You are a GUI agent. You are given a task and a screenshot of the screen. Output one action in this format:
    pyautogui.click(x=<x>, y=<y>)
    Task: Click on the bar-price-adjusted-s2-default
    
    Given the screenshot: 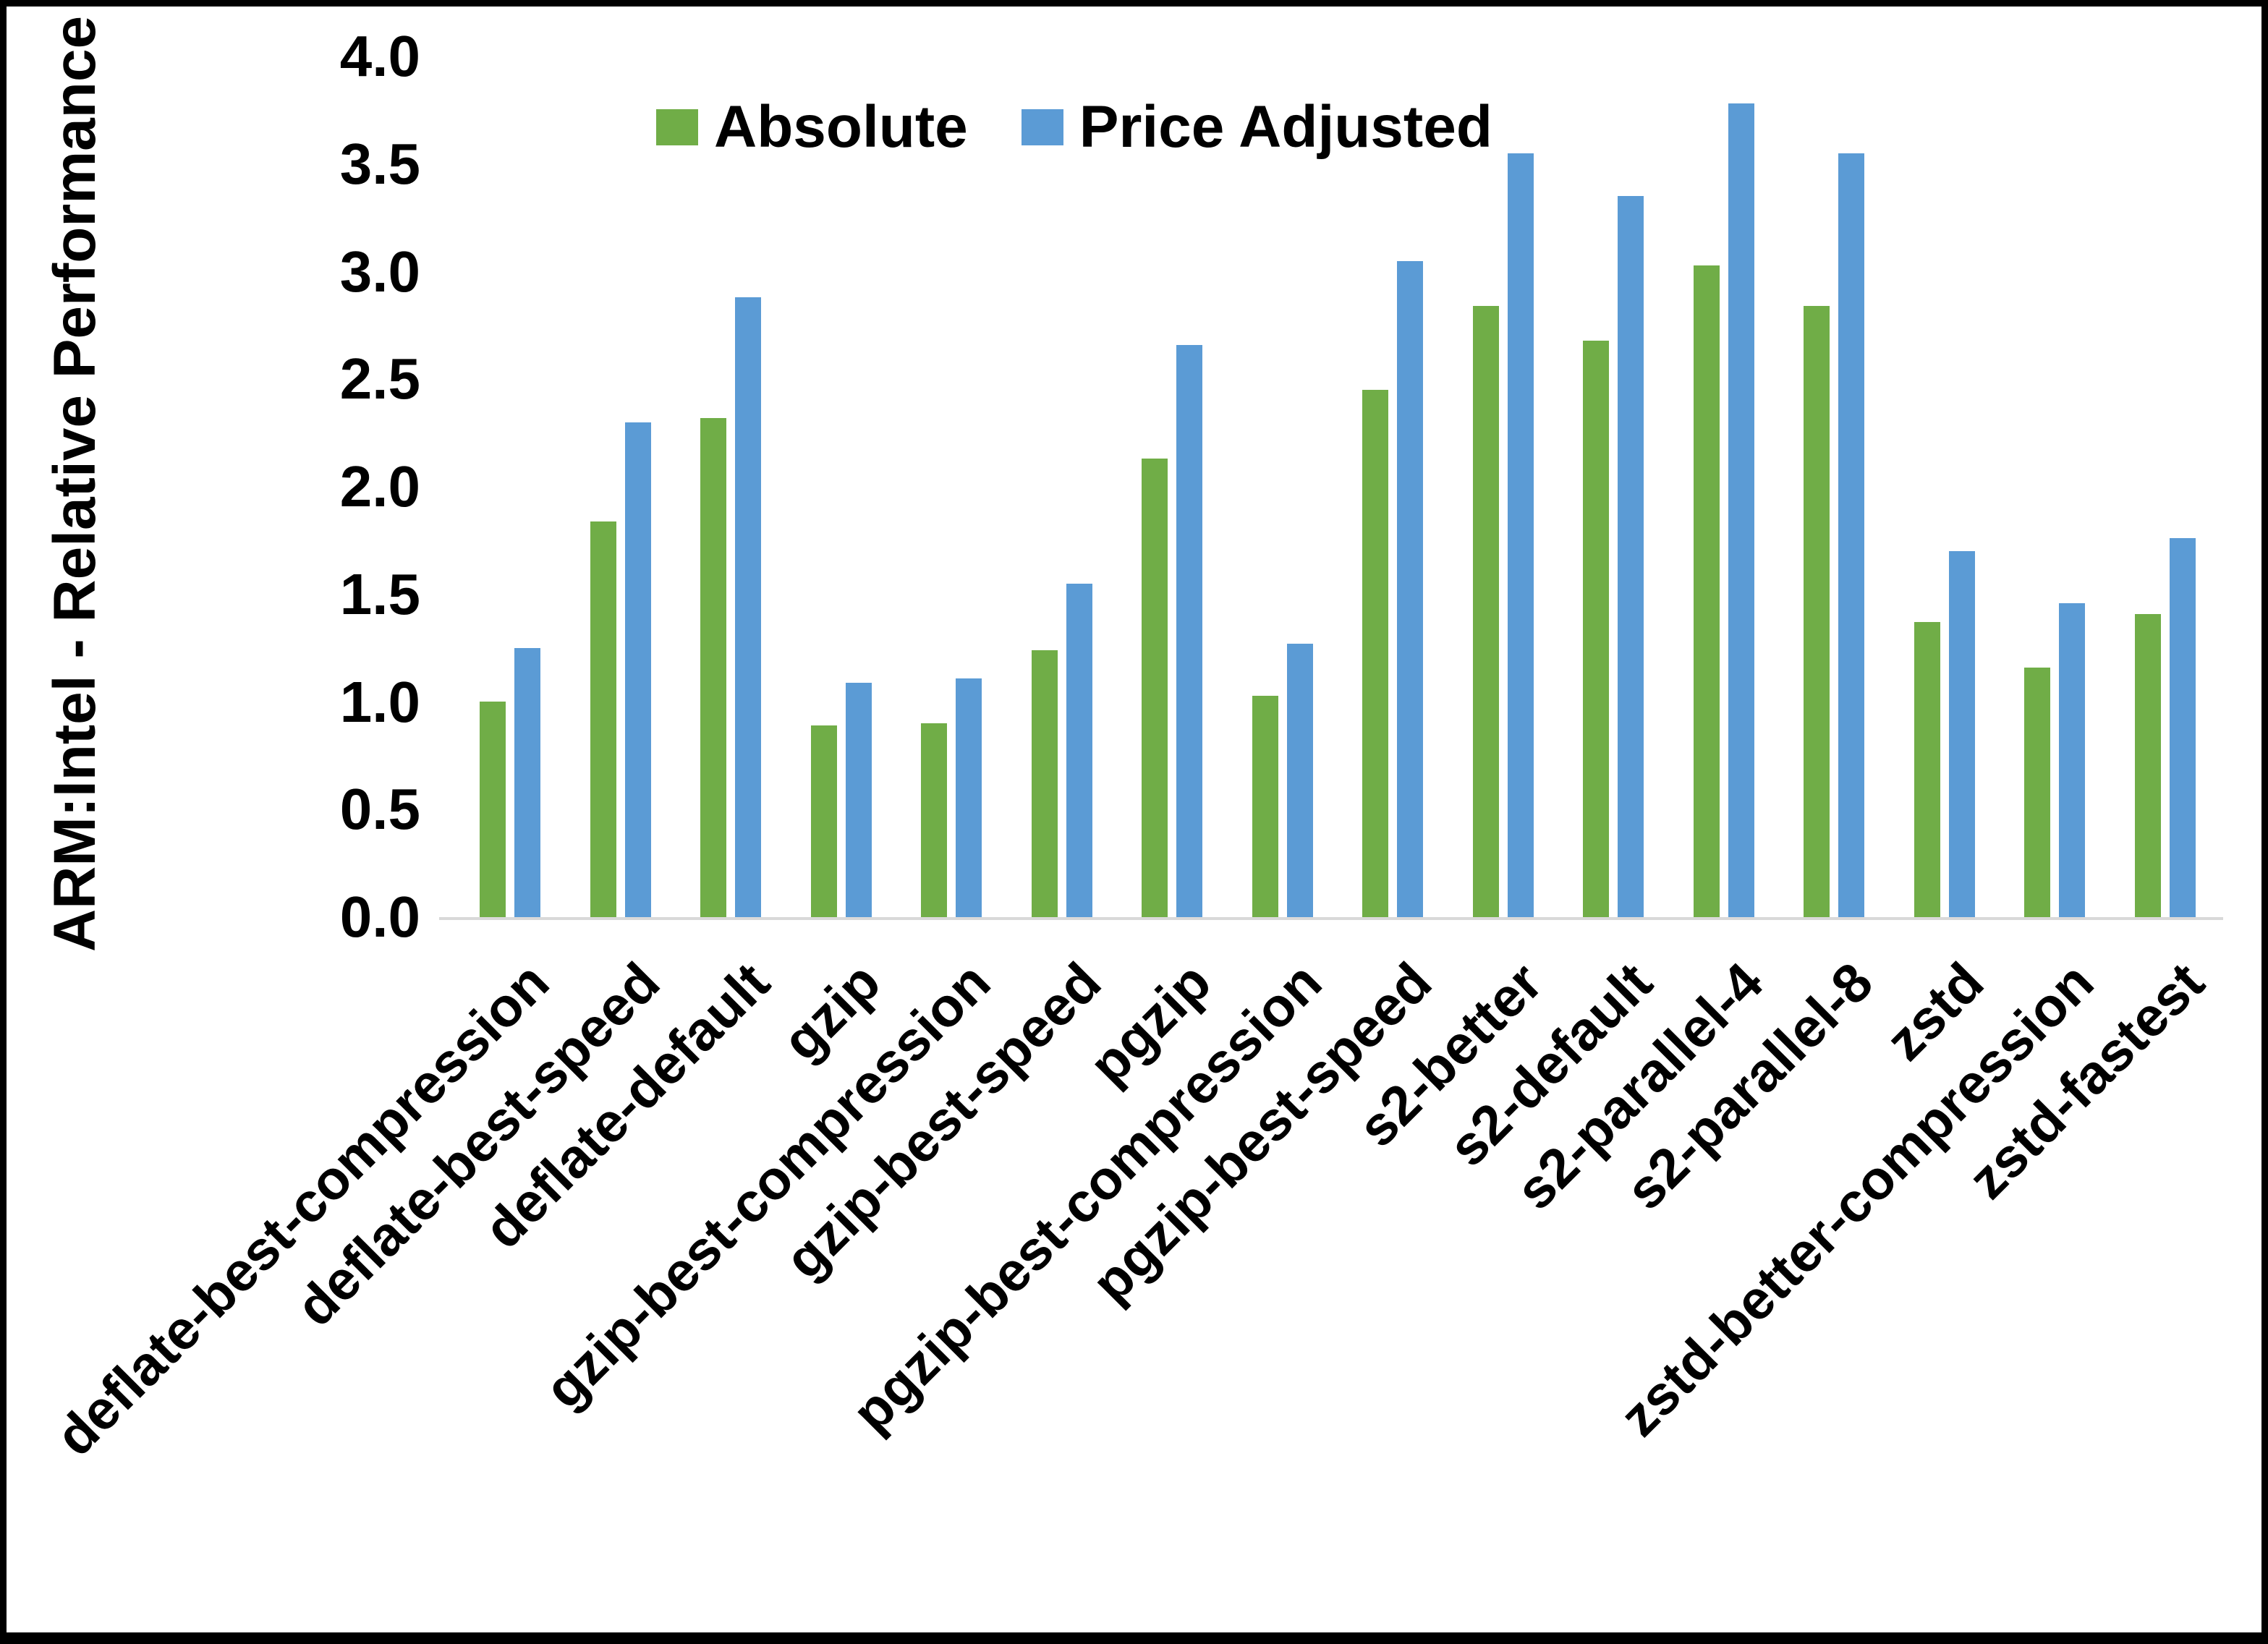 What is the action you would take?
    pyautogui.click(x=1631, y=556)
    